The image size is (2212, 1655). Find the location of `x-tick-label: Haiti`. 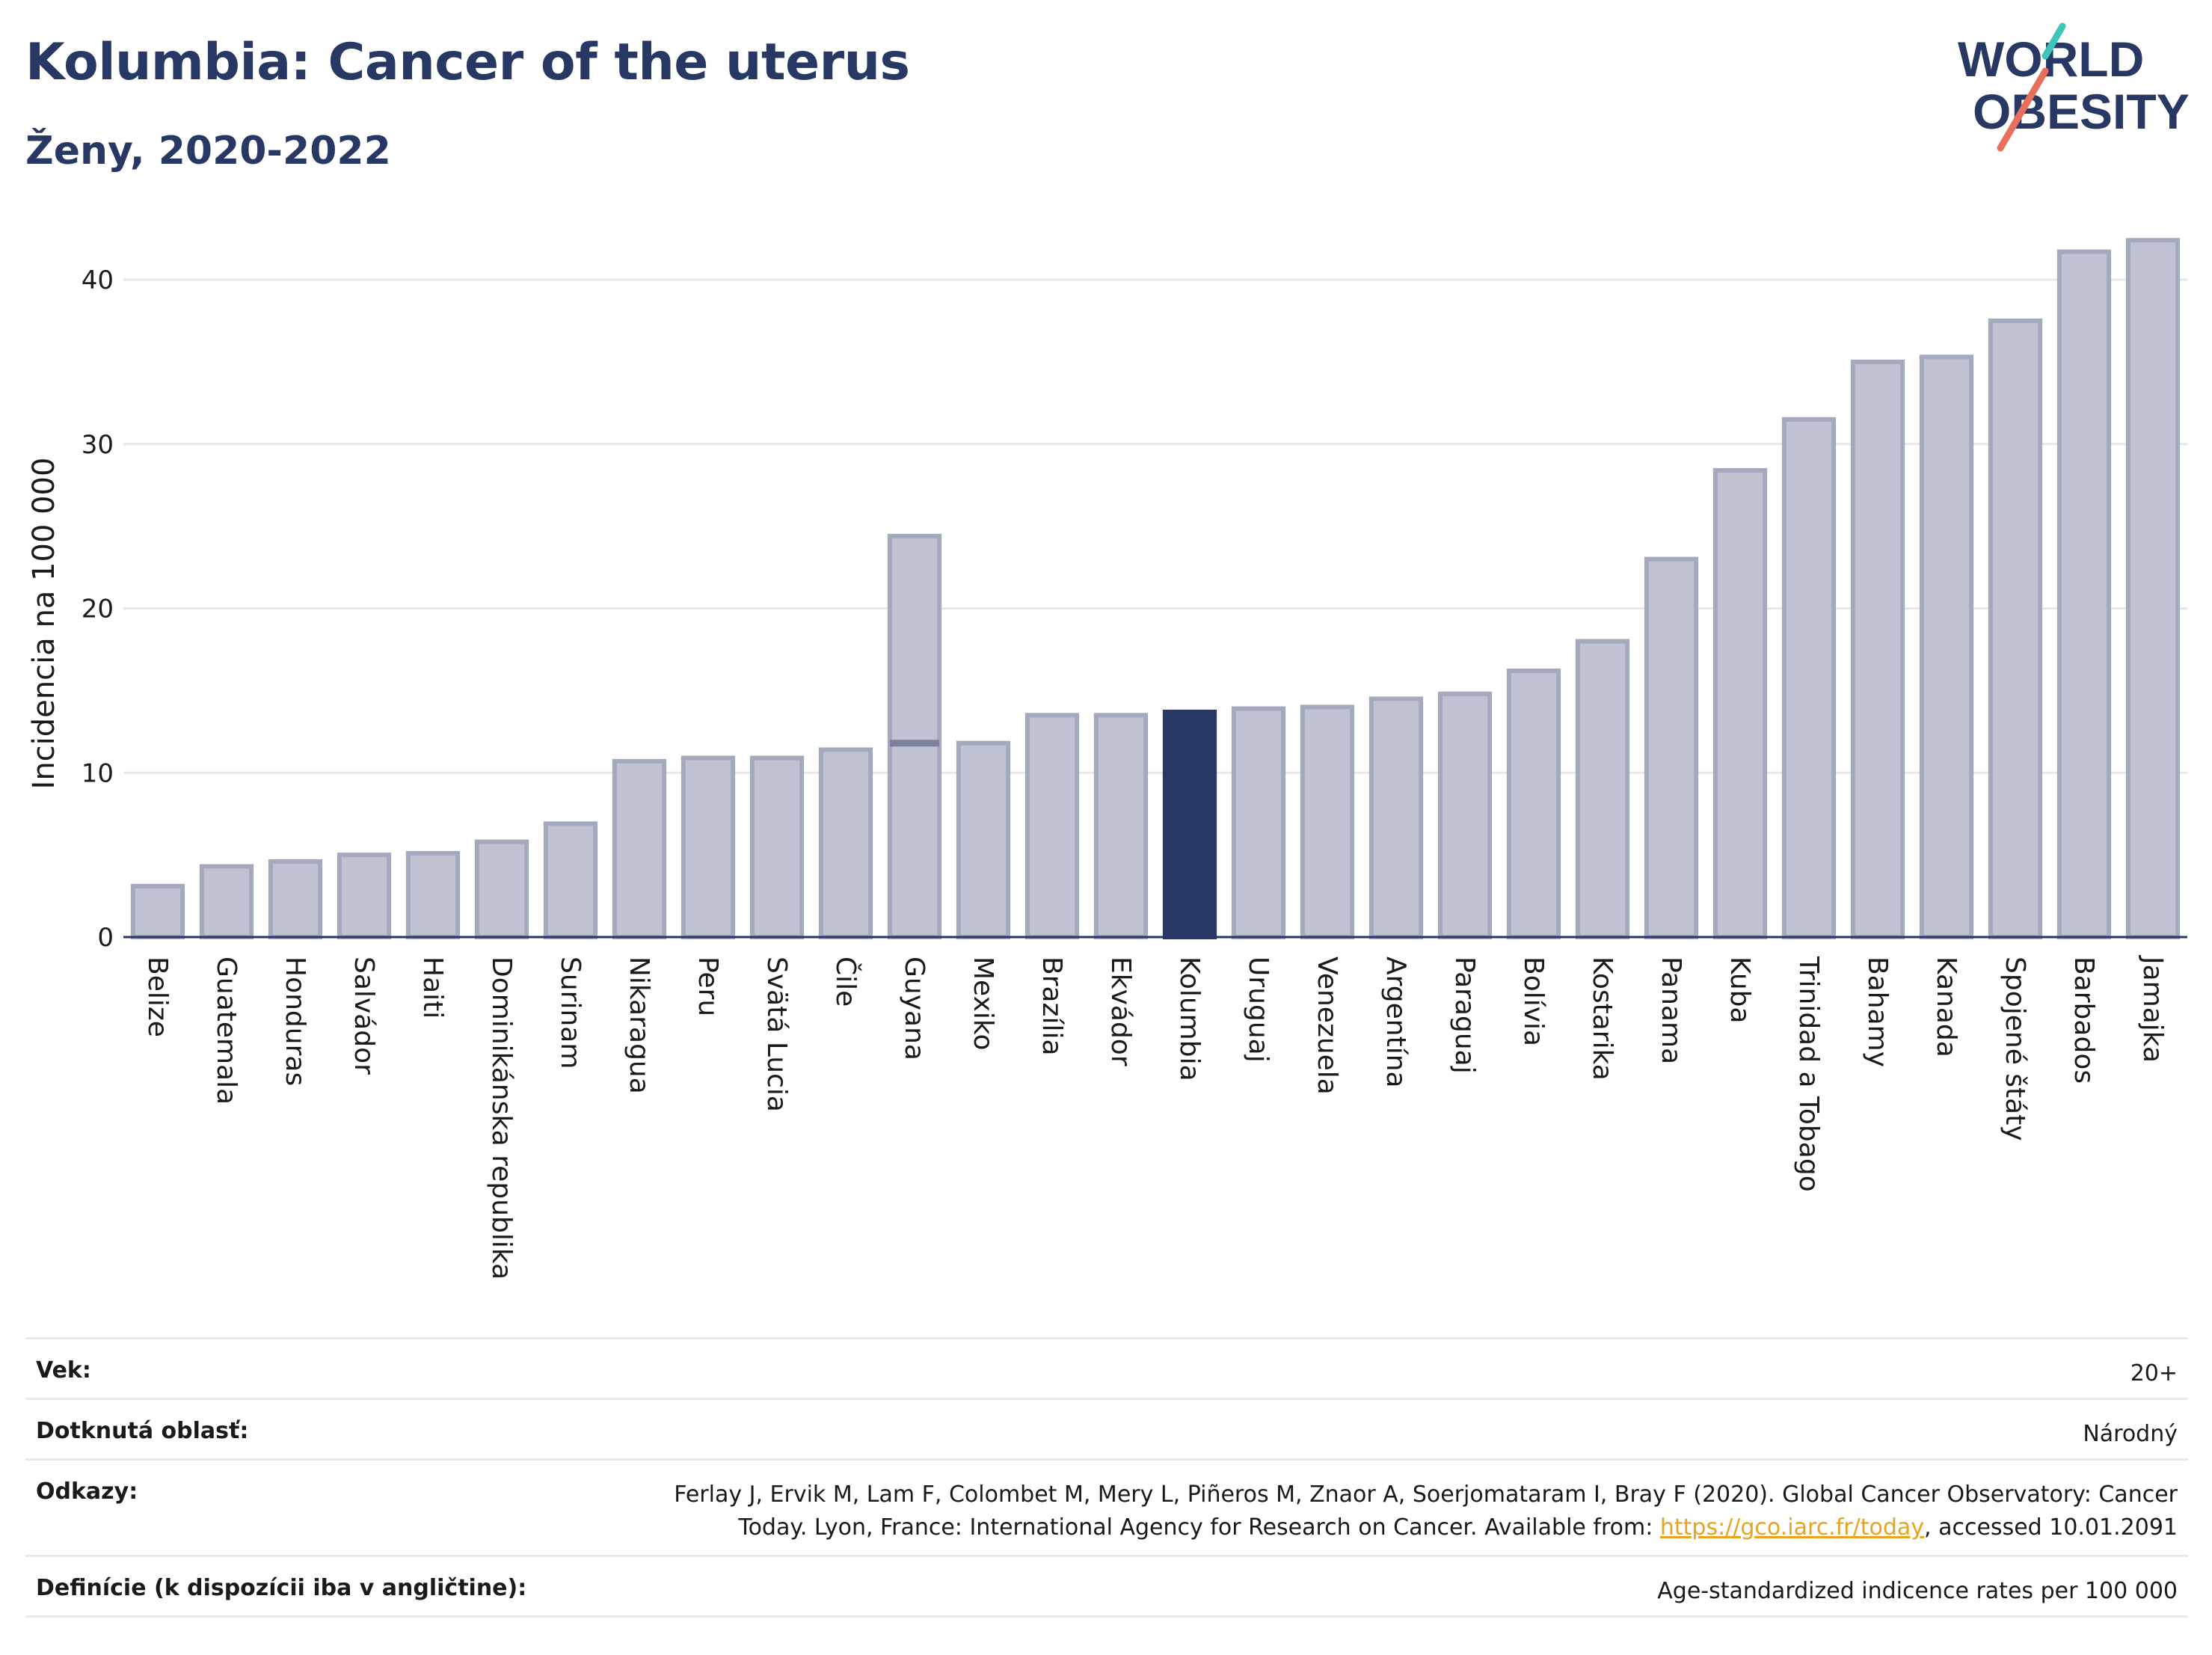

x-tick-label: Haiti is located at coordinates (432, 988).